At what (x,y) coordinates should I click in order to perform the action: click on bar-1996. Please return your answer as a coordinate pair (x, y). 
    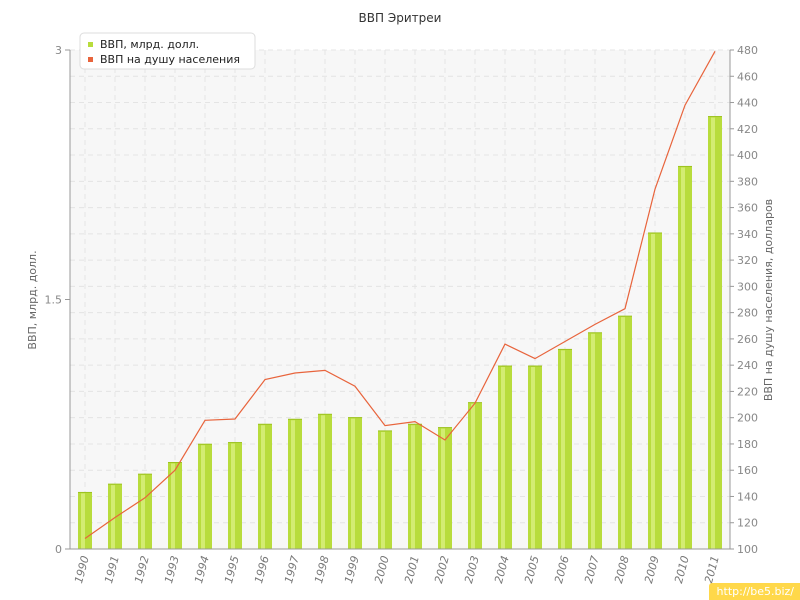
    Looking at the image, I should click on (265, 486).